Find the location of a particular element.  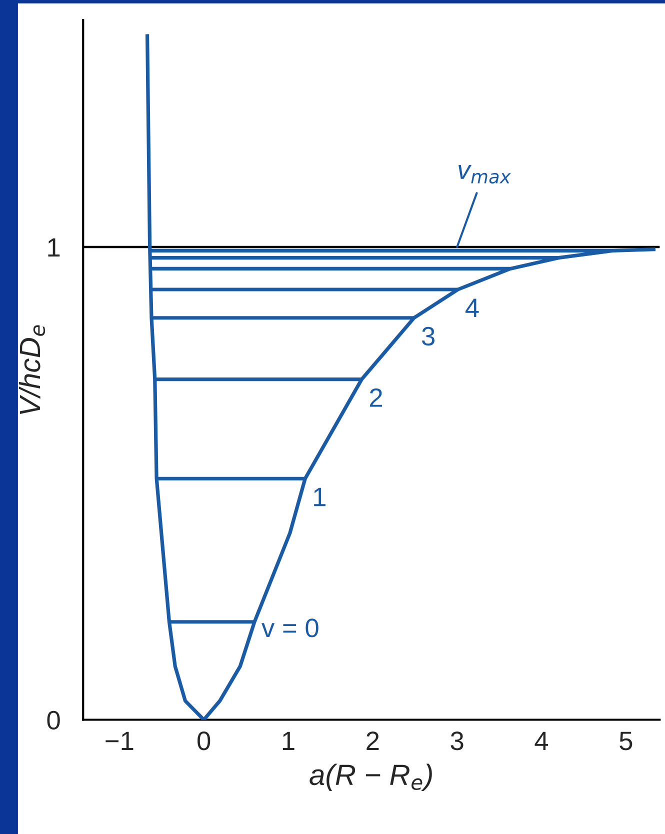

annotation: 2 is located at coordinates (376, 397).